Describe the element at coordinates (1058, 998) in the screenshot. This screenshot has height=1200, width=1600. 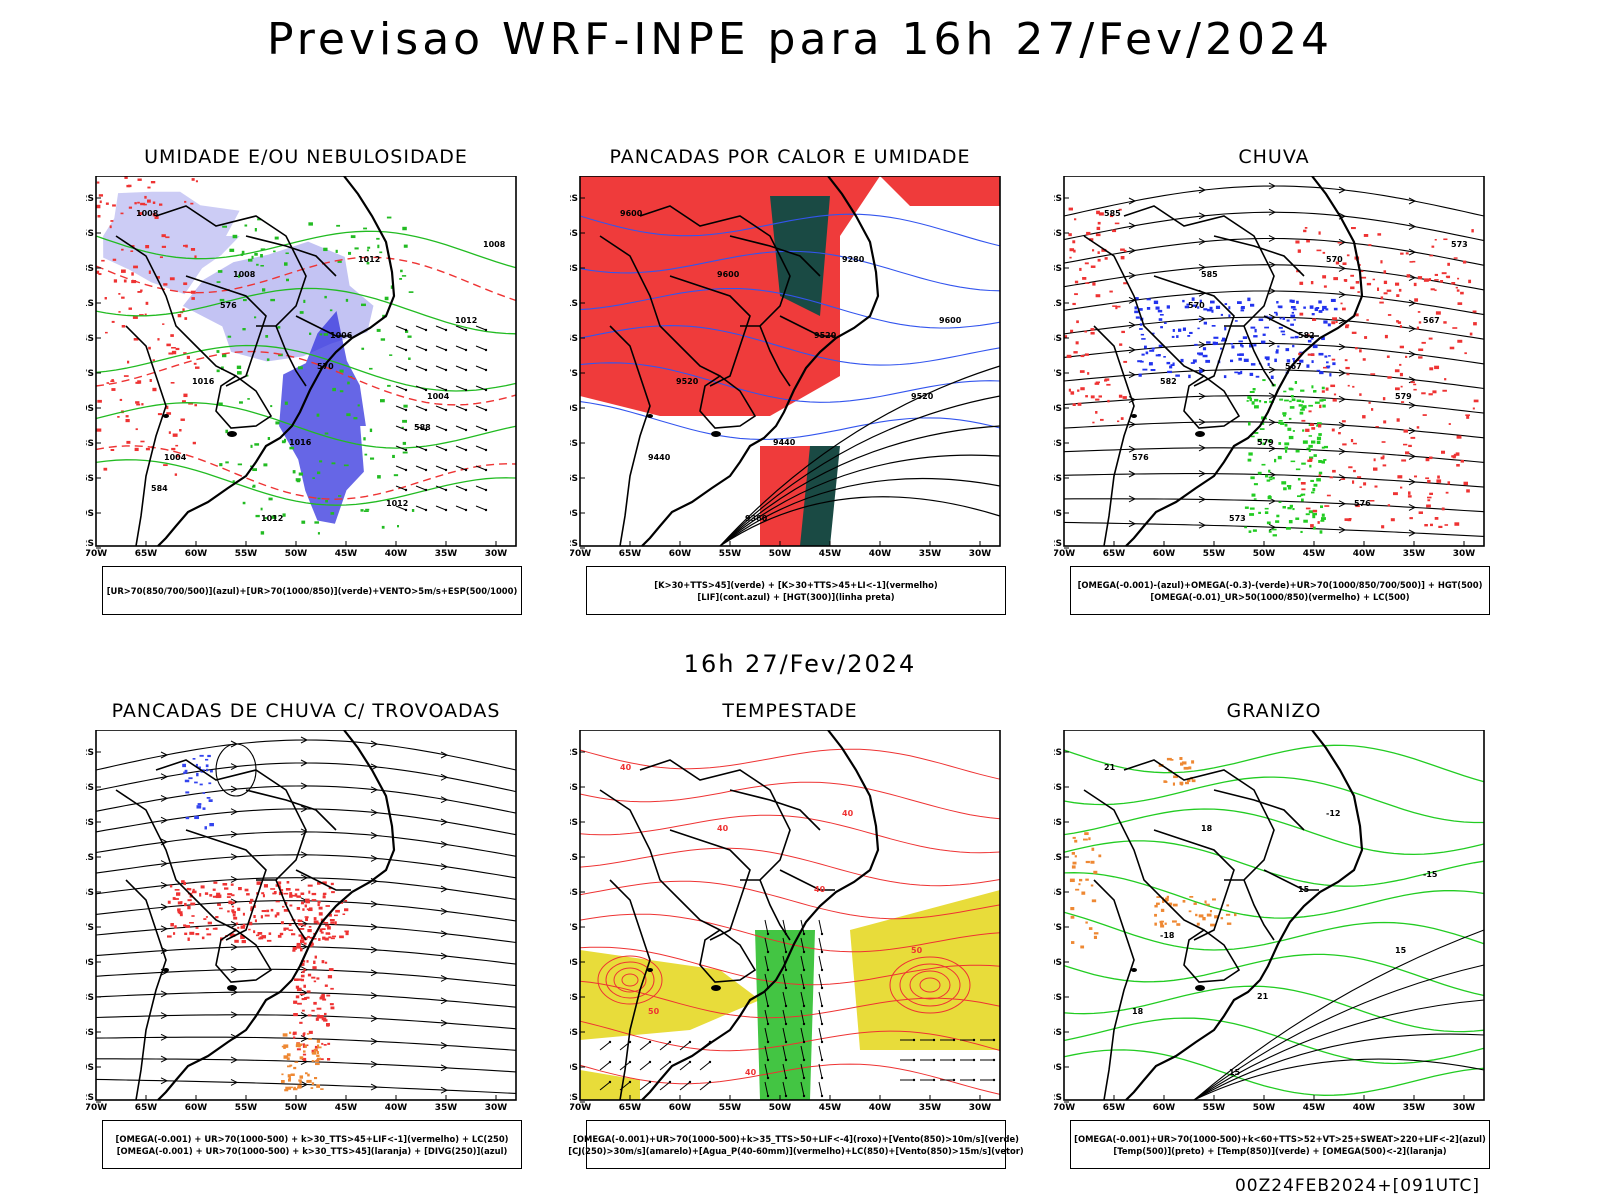
I see `lat-tick-label: 33S` at that location.